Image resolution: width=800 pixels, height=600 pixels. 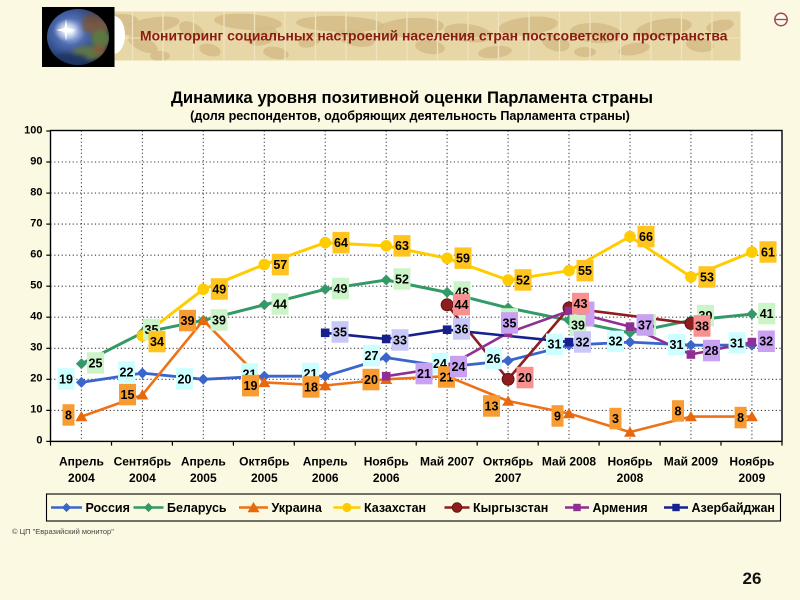 I want to click on svg-text: 60, so click(x=36, y=255).